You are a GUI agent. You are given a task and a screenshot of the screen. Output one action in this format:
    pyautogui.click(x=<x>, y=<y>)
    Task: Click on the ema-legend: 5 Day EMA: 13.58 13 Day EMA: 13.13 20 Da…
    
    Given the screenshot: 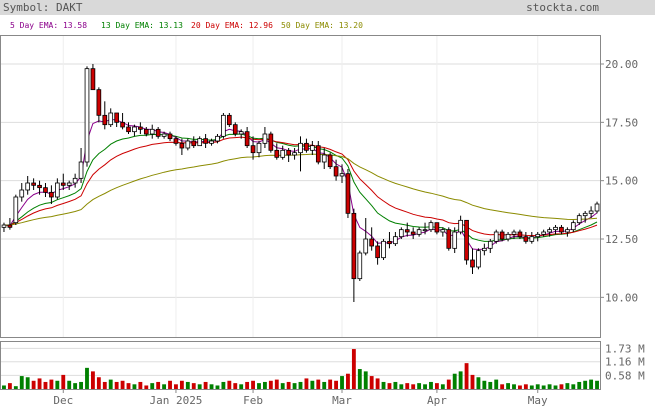 What is the action you would take?
    pyautogui.click(x=186, y=25)
    